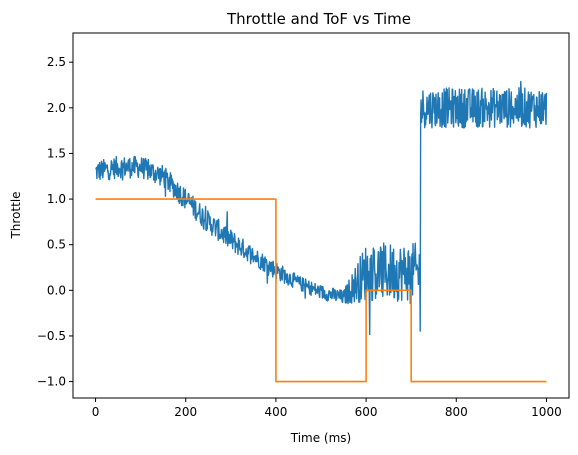  Describe the element at coordinates (56, 153) in the screenshot. I see `y-tick-label: 1.5` at that location.